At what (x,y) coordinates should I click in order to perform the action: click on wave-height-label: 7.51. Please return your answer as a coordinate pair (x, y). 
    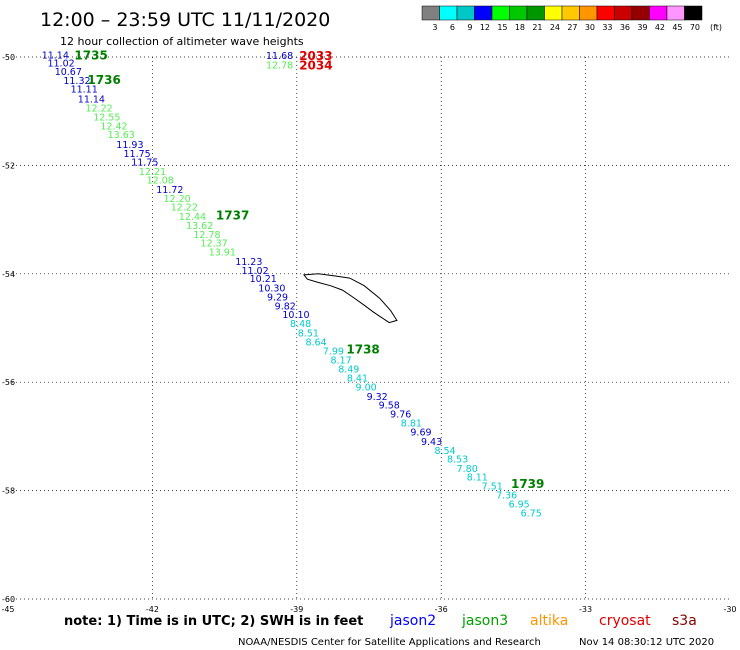
    Looking at the image, I should click on (492, 486).